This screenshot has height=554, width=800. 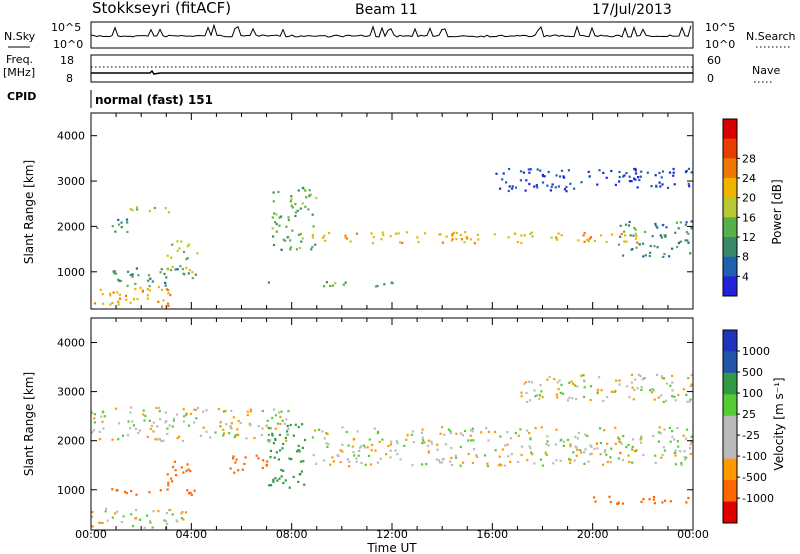 What do you see at coordinates (730, 405) in the screenshot?
I see `vel-colorbar-segment` at bounding box center [730, 405].